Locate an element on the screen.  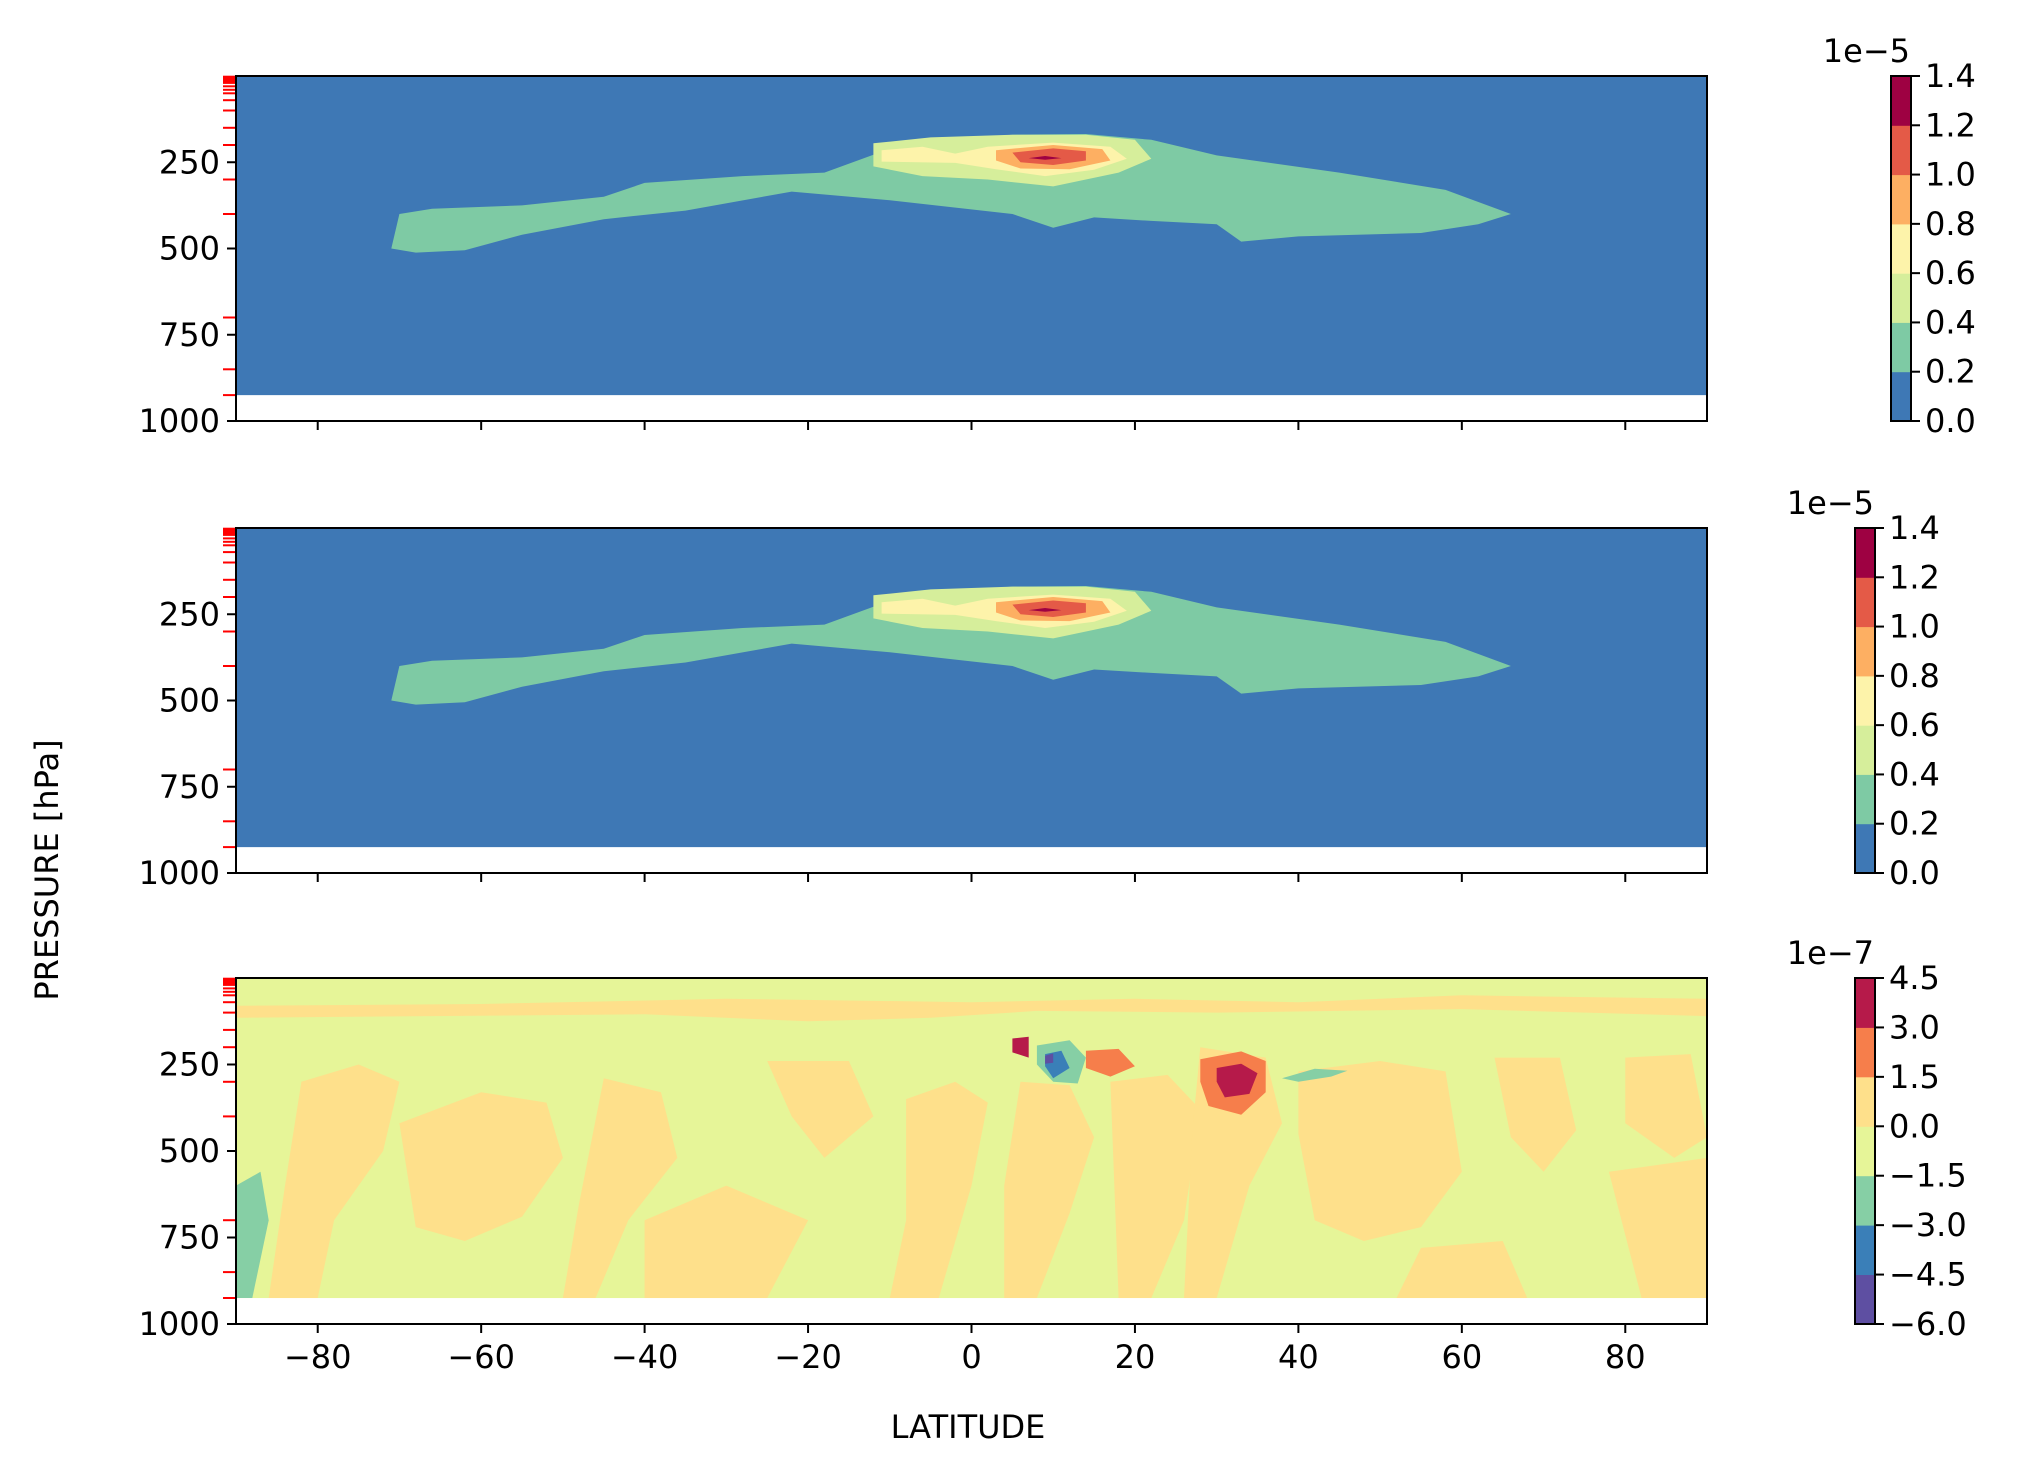
colorbar-offset-label: 1e−7 is located at coordinates (1830, 953).